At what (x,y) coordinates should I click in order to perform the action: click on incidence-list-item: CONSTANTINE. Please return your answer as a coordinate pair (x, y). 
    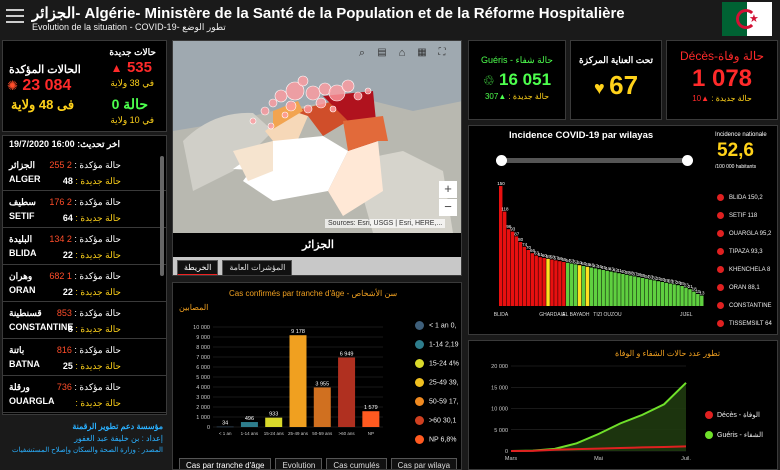
    Looking at the image, I should click on (744, 305).